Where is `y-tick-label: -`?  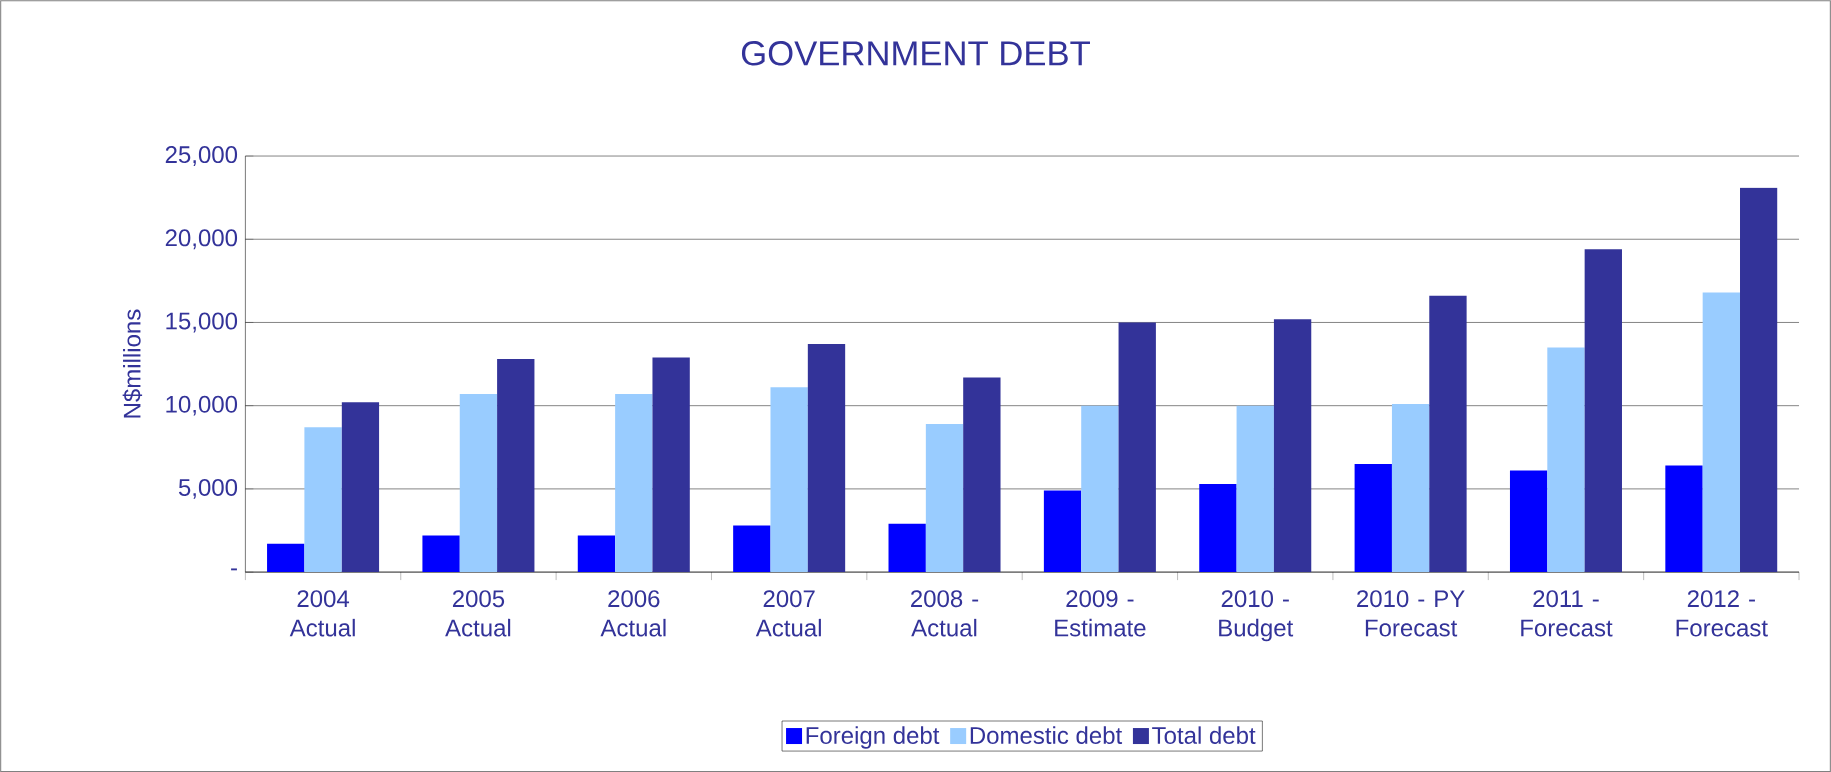 y-tick-label: - is located at coordinates (234, 569).